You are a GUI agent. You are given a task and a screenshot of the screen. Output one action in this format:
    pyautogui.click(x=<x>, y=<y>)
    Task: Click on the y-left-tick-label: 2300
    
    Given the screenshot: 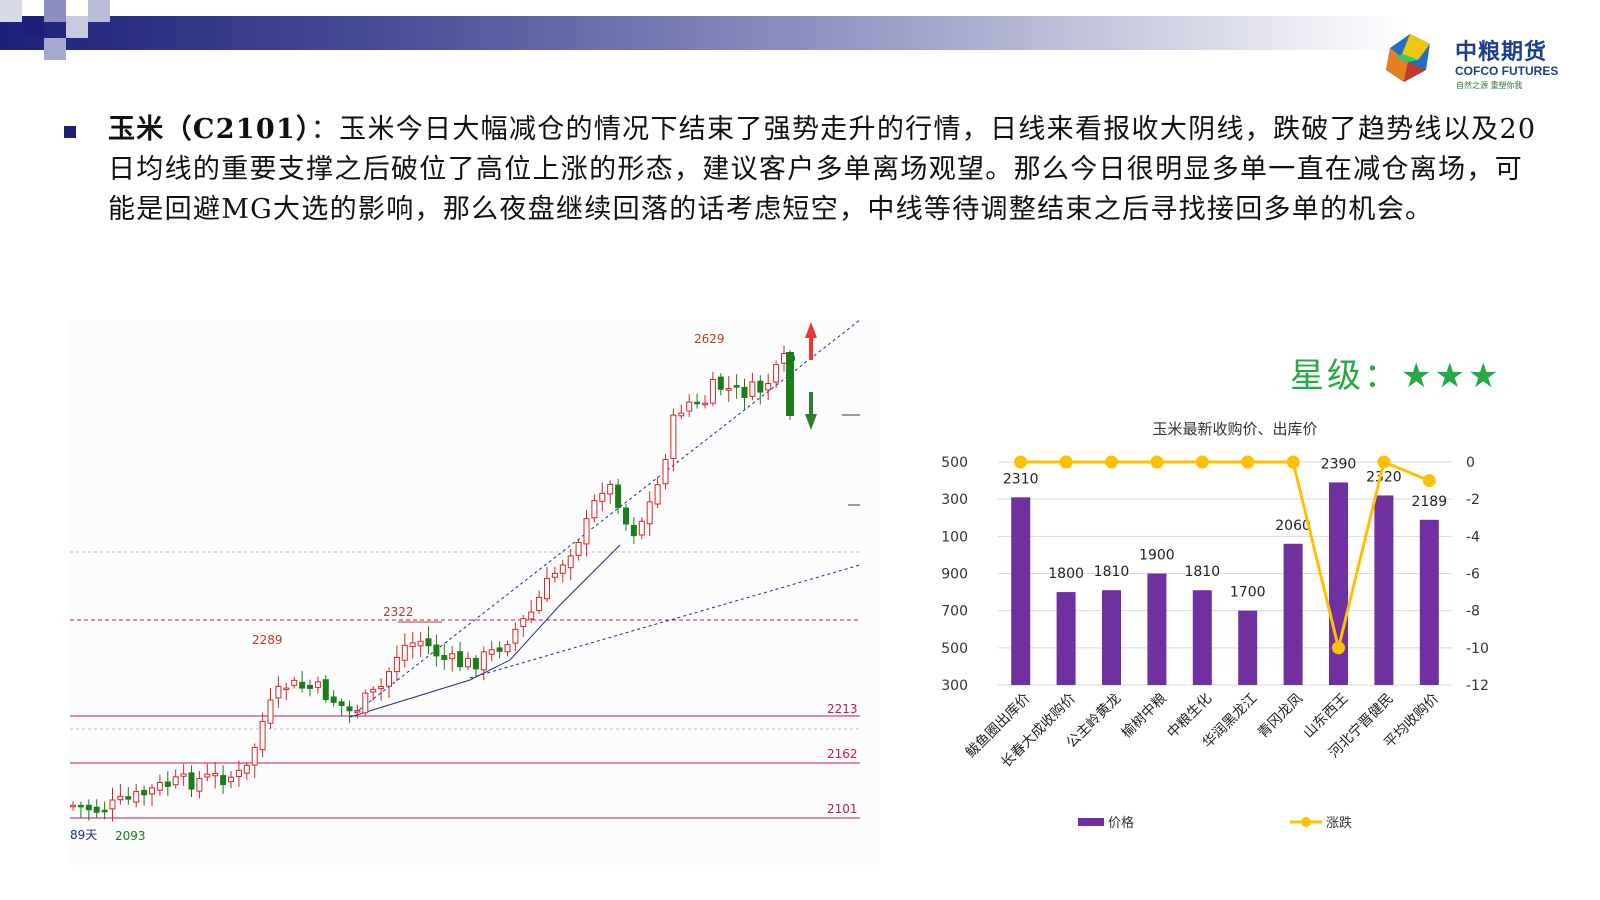 What is the action you would take?
    pyautogui.click(x=954, y=500)
    